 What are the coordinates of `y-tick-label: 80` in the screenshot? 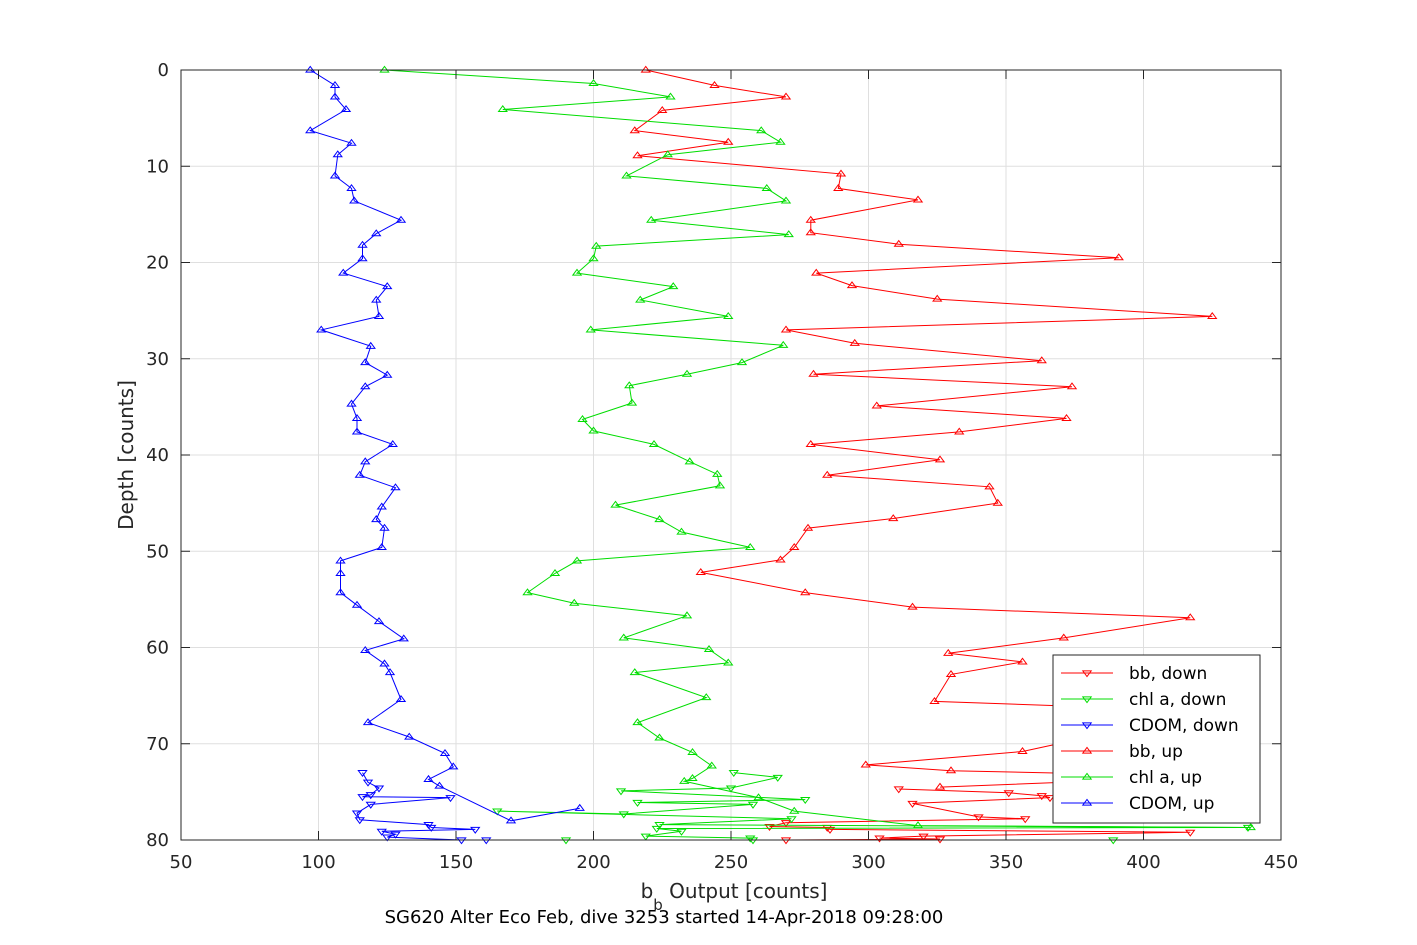 It's located at (157, 840).